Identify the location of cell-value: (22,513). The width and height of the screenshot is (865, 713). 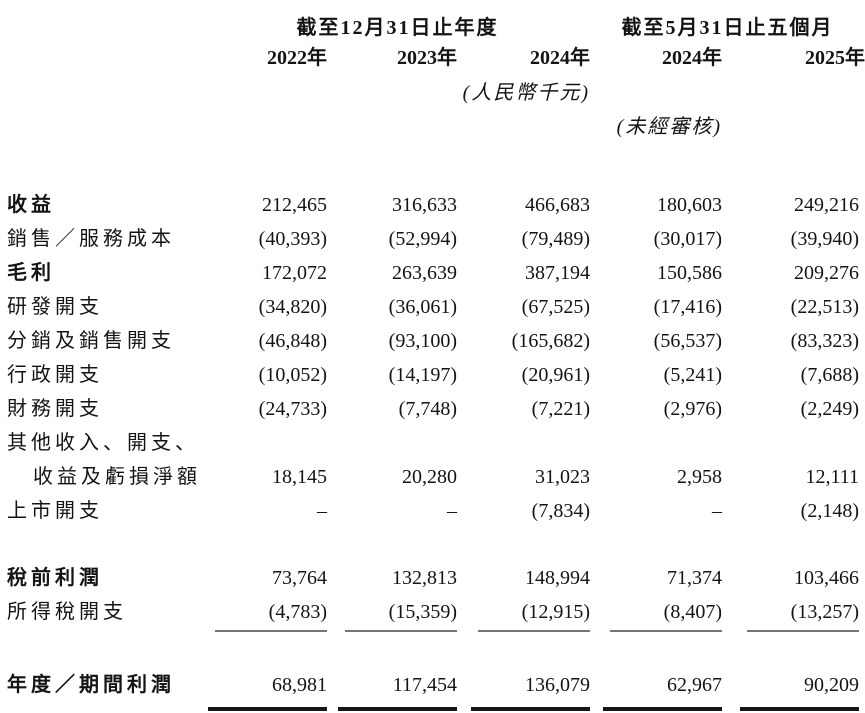
(824, 307).